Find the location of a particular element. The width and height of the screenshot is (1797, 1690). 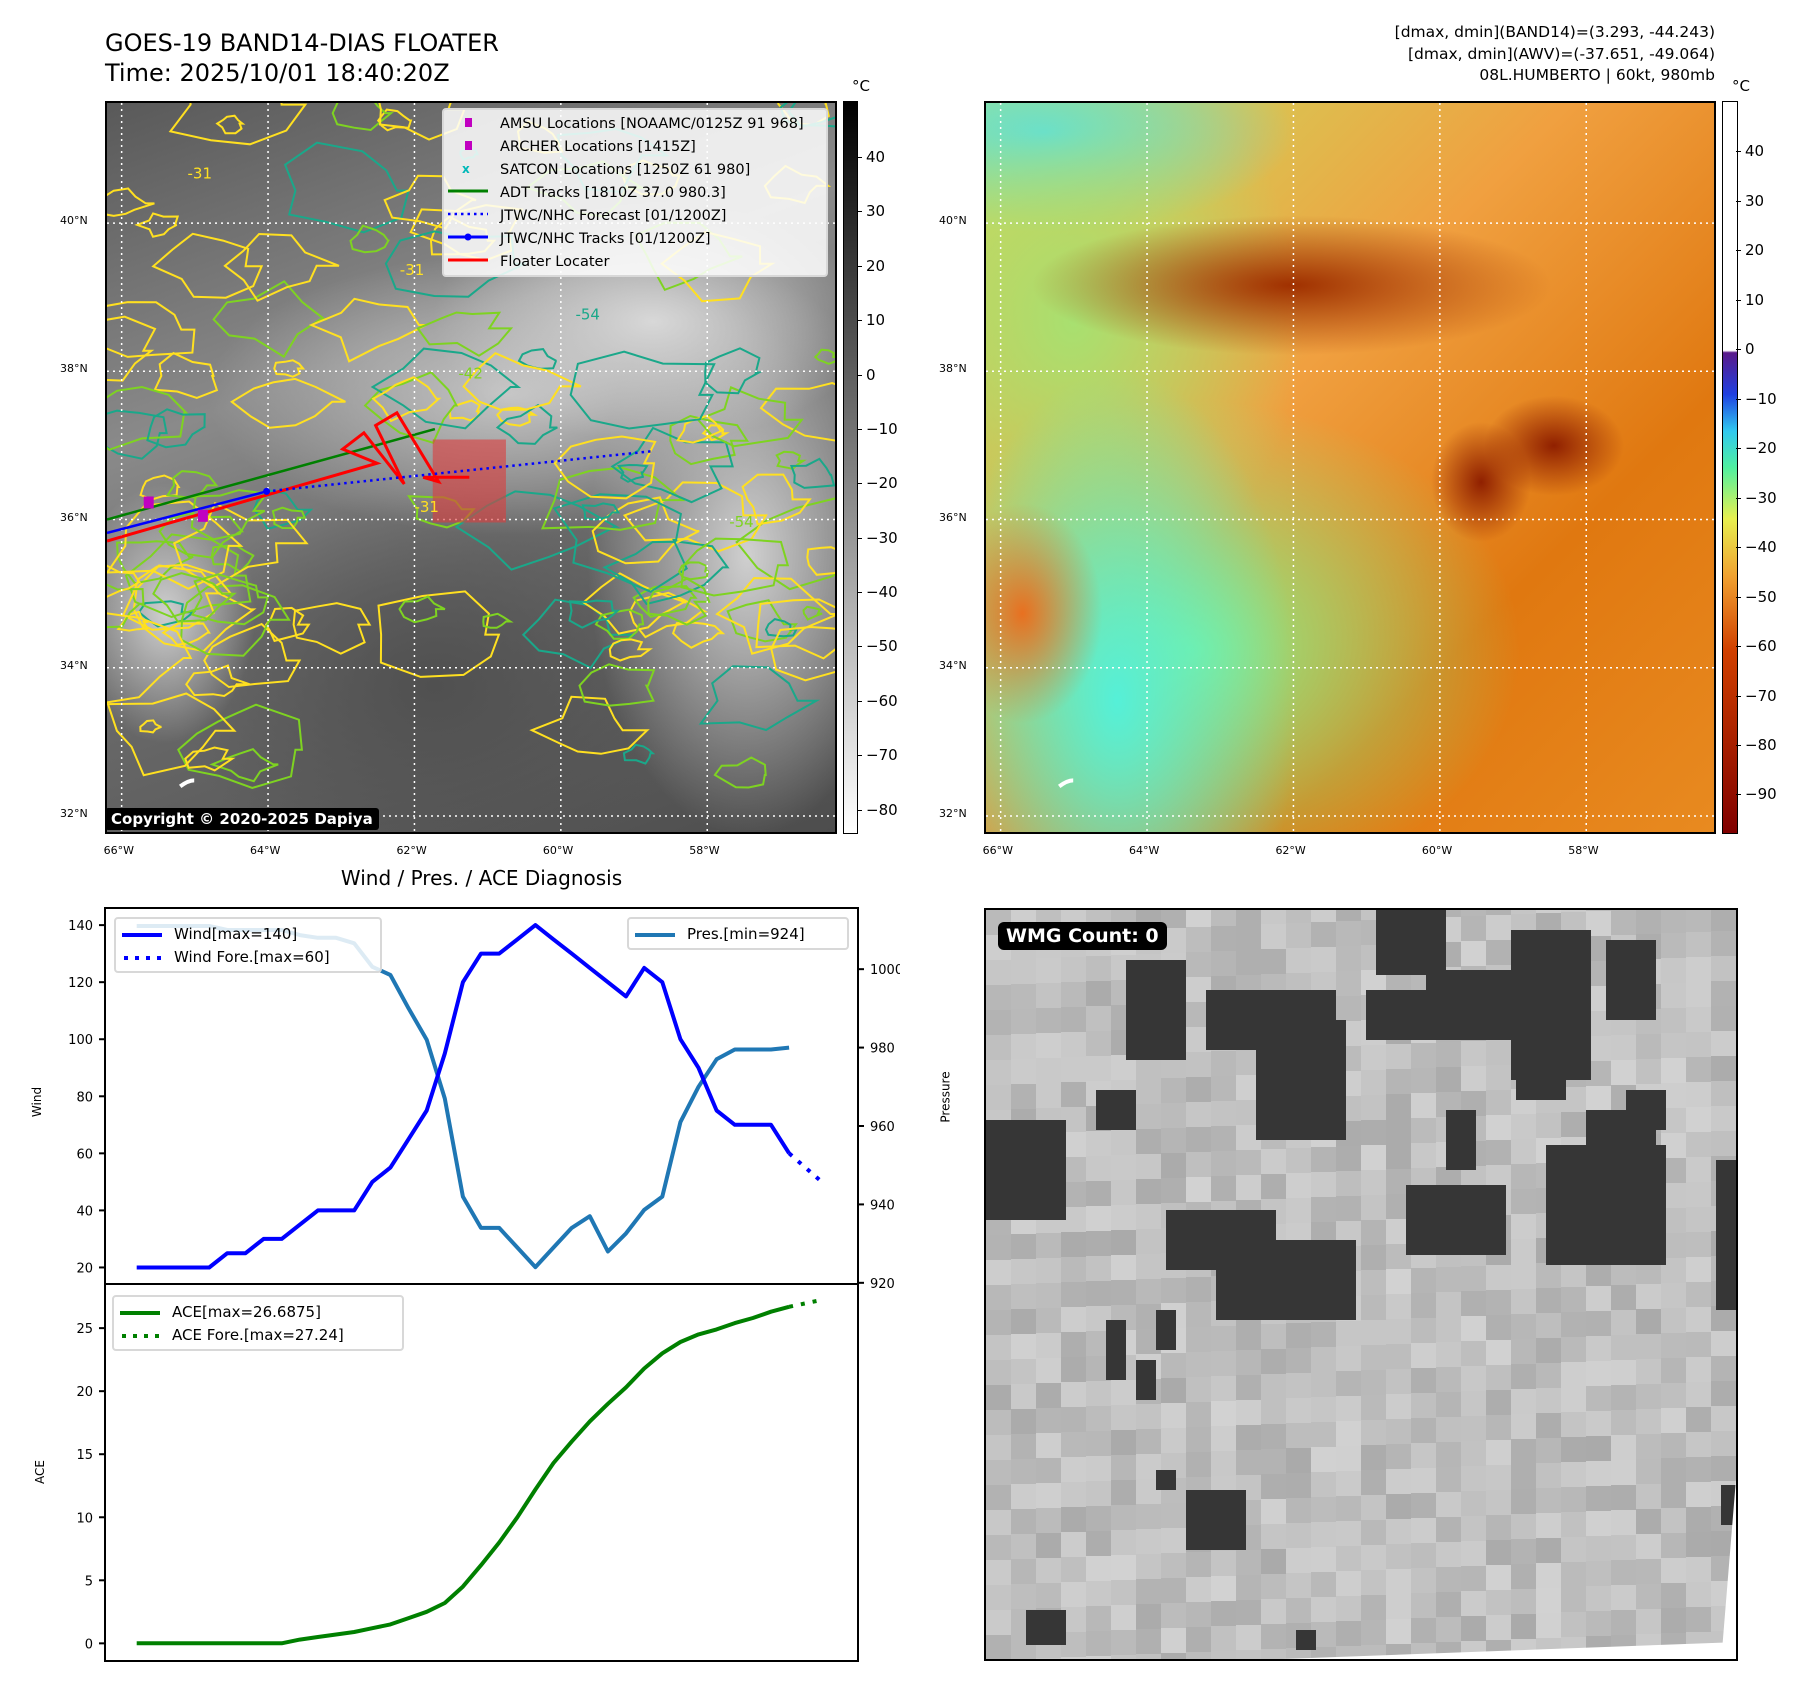

wmg-count-label: WMG Count: 0 is located at coordinates (1082, 936).